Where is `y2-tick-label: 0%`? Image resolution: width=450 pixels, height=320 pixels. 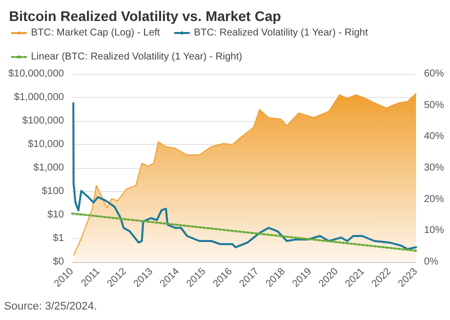
y2-tick-label: 0% is located at coordinates (431, 262).